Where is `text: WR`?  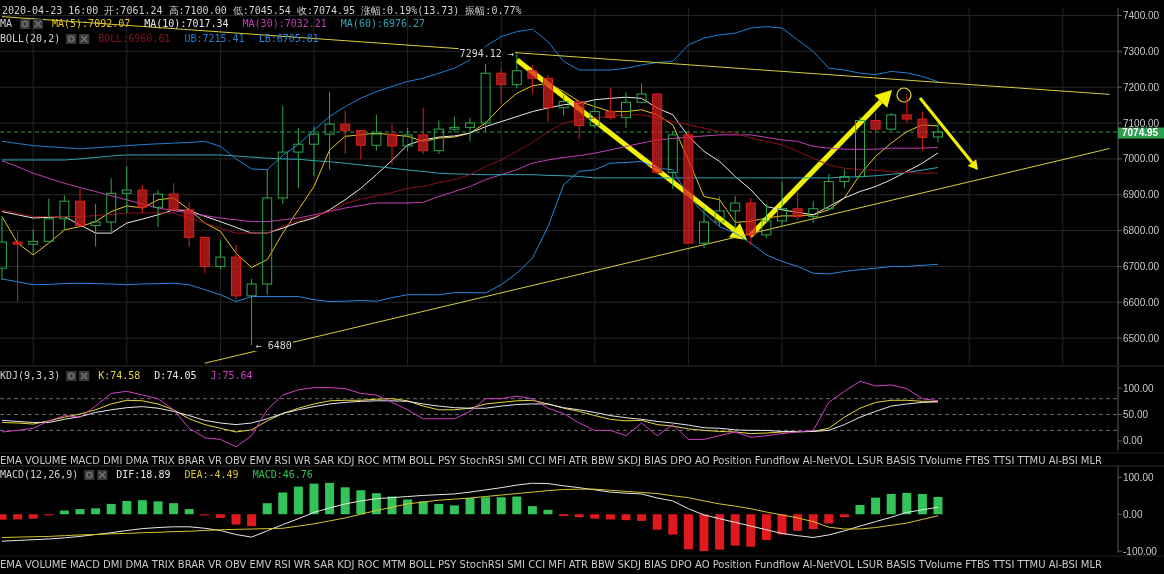 text: WR is located at coordinates (302, 564).